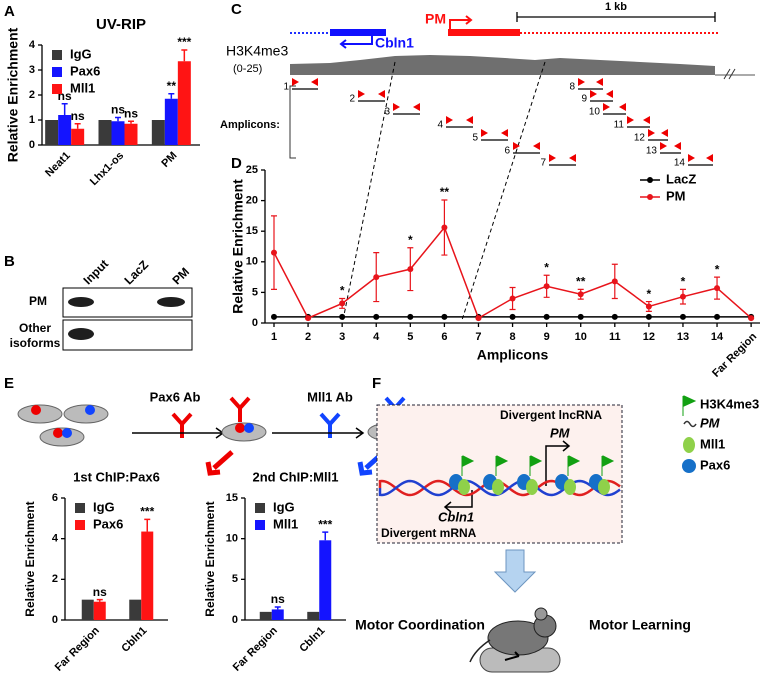 The width and height of the screenshot is (766, 685). What do you see at coordinates (136, 273) in the screenshot?
I see `gel-column: LacZ` at bounding box center [136, 273].